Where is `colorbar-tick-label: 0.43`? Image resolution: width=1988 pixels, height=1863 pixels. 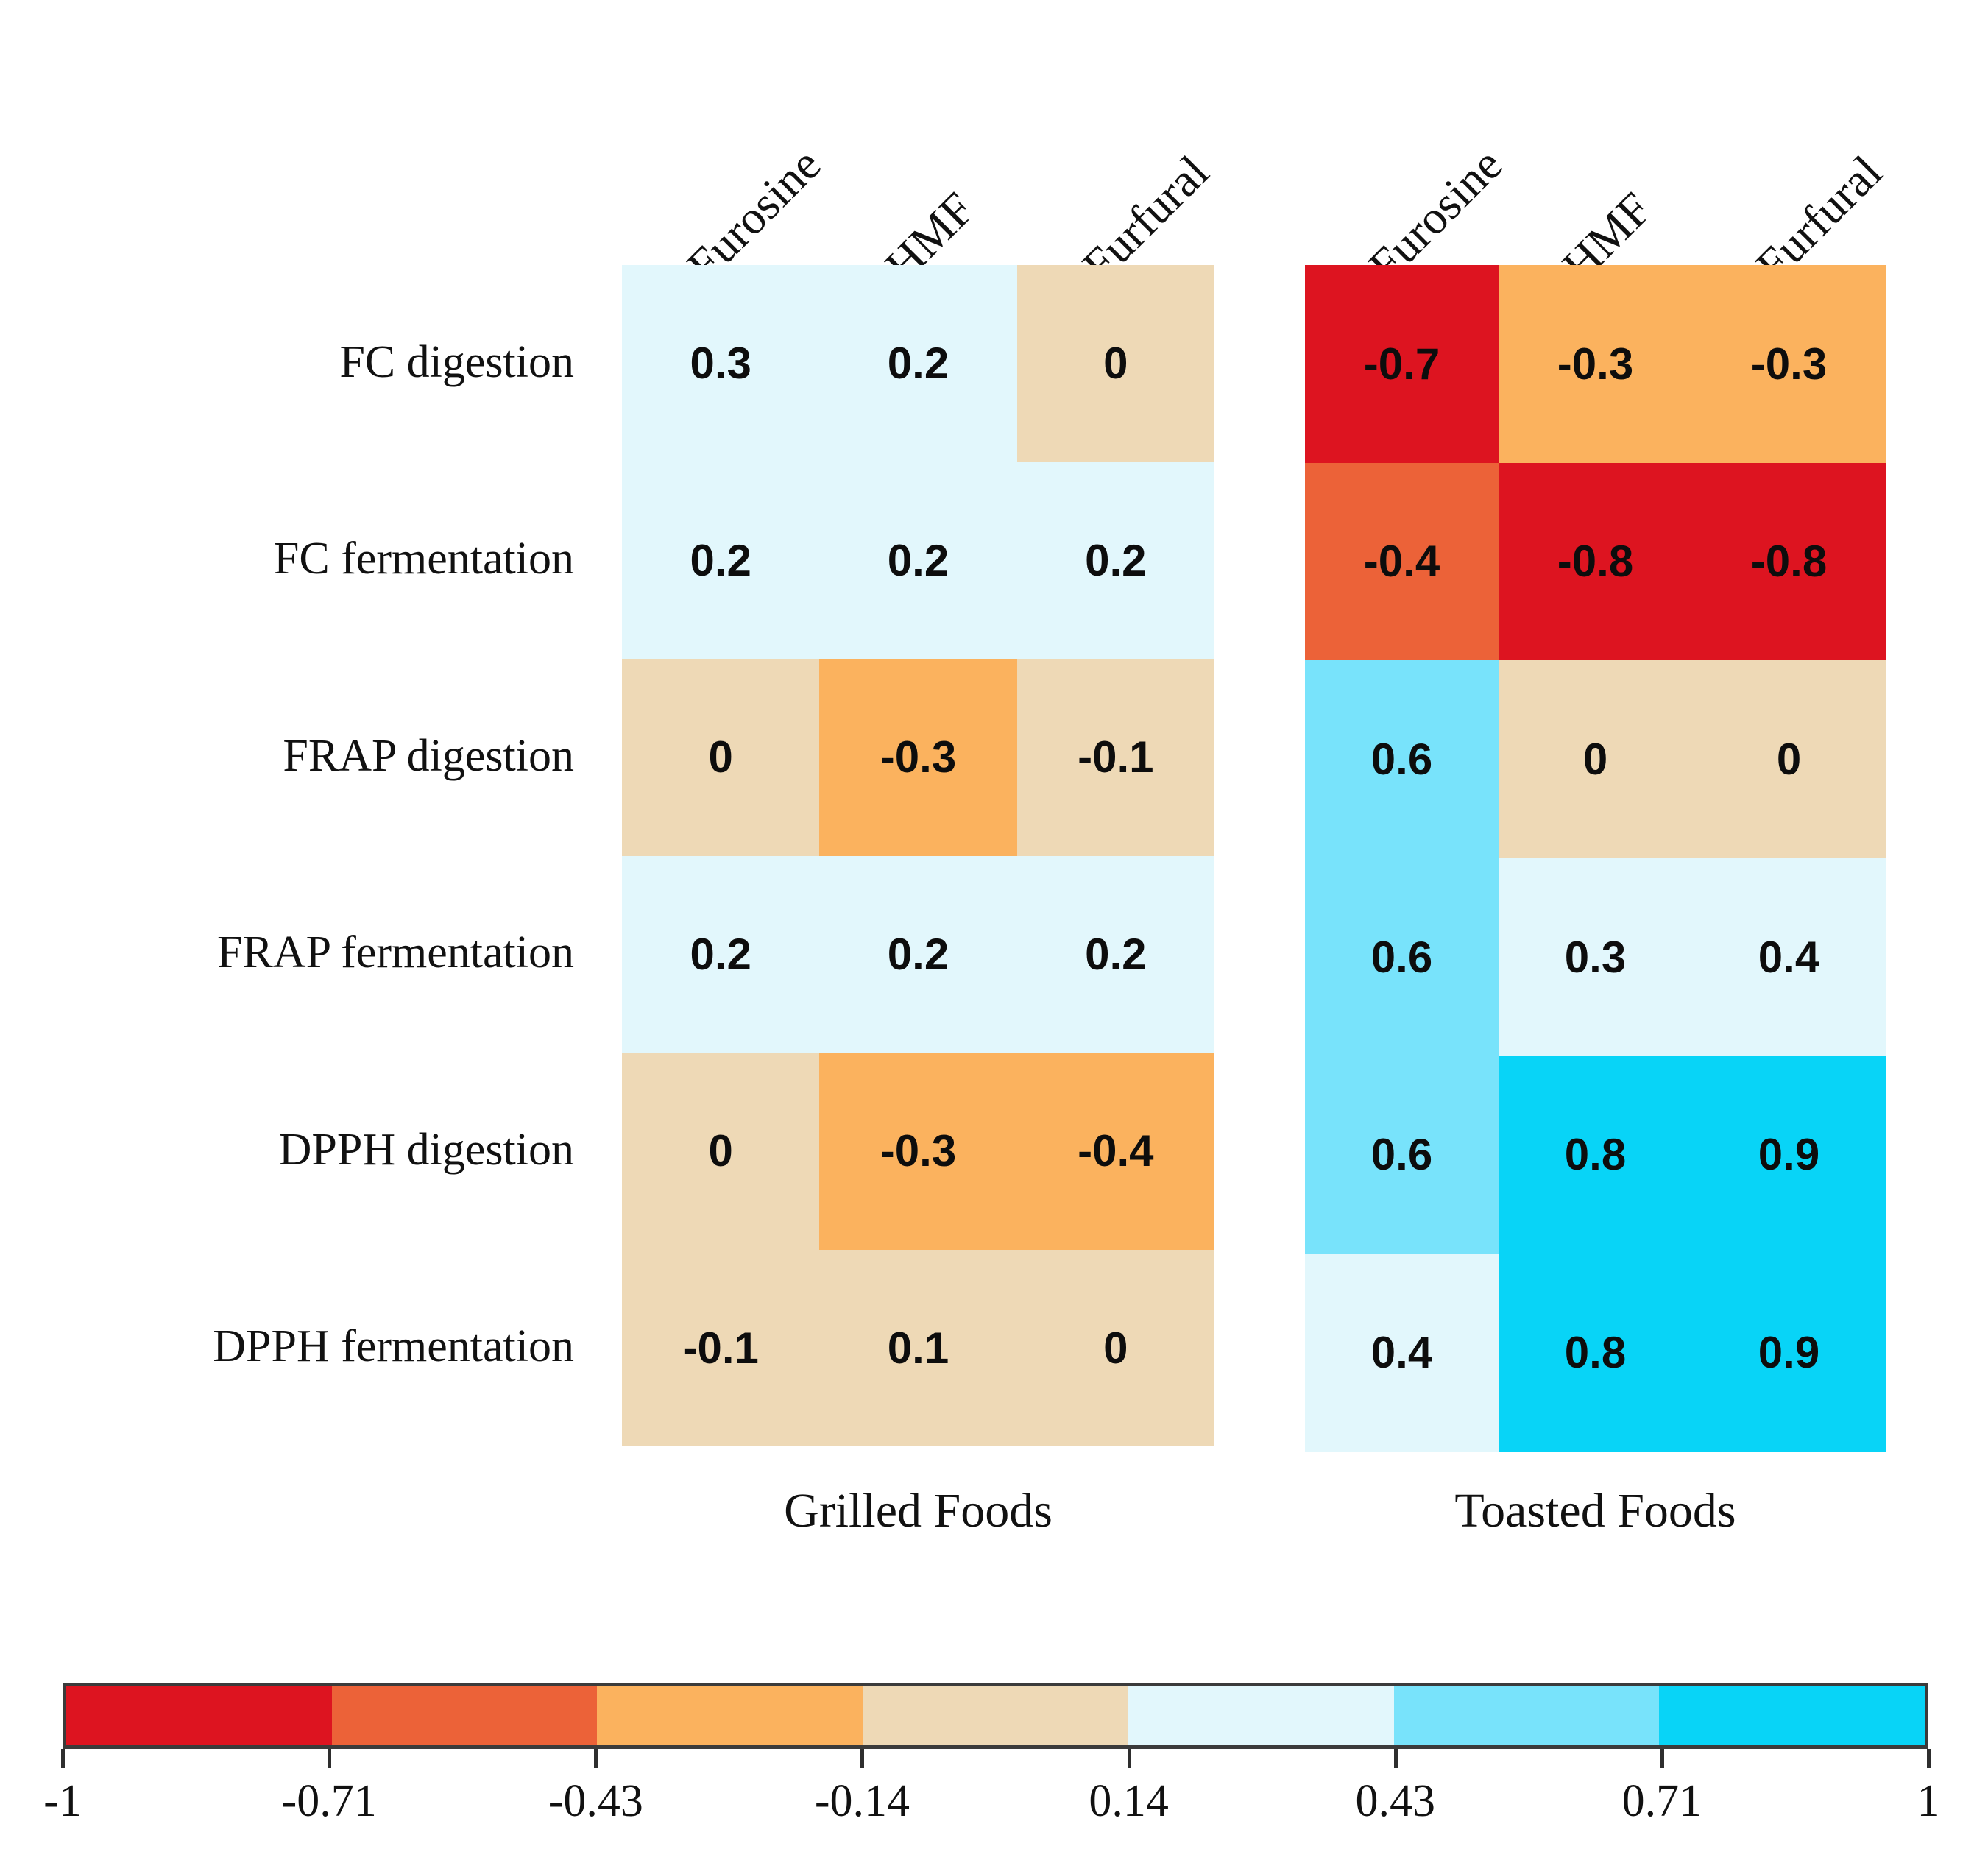 colorbar-tick-label: 0.43 is located at coordinates (1395, 1801).